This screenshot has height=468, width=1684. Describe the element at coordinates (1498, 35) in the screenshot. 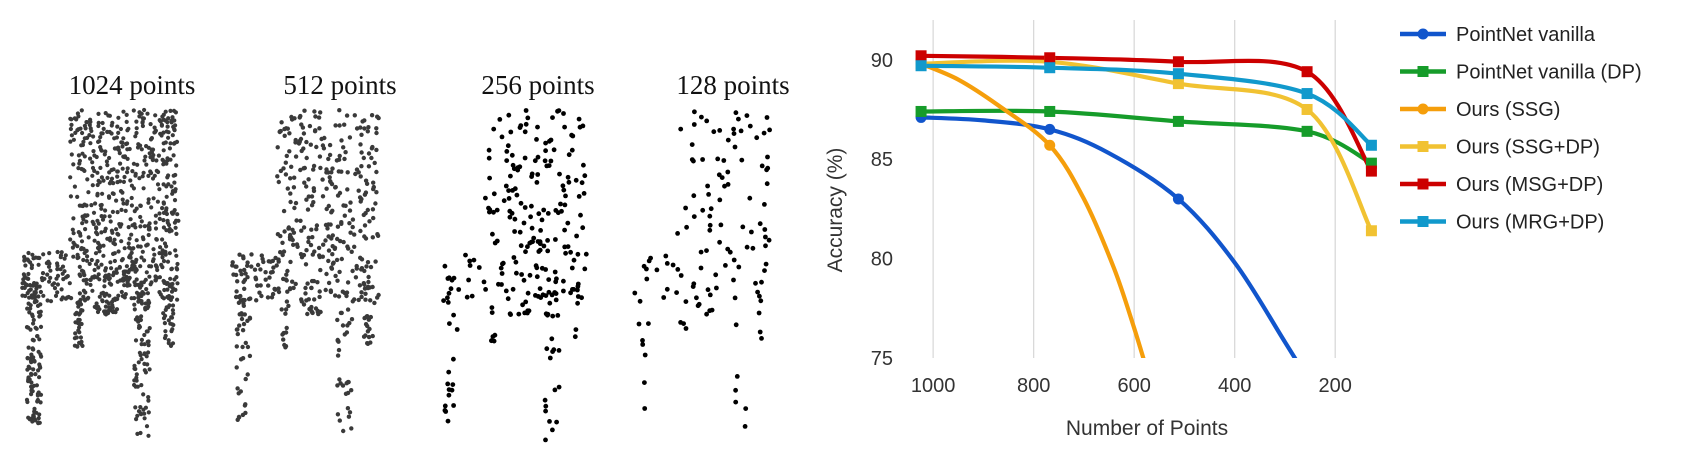

I see `legend-item: PointNet vanilla` at that location.